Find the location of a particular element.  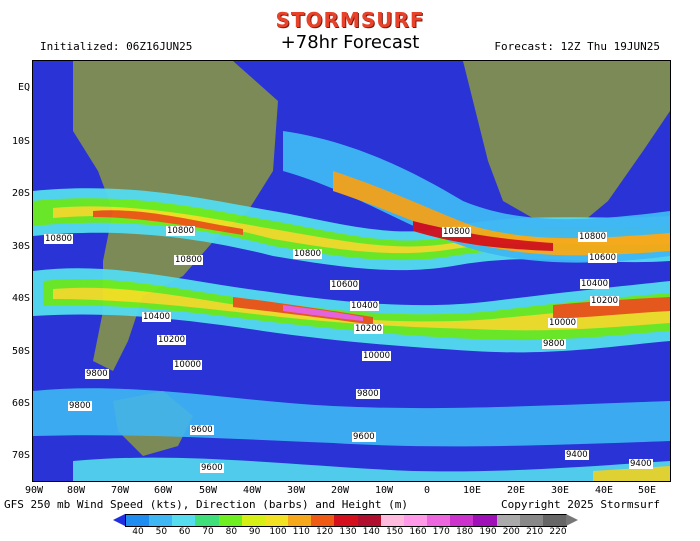

scale-value-label: 160 is located at coordinates (418, 532).